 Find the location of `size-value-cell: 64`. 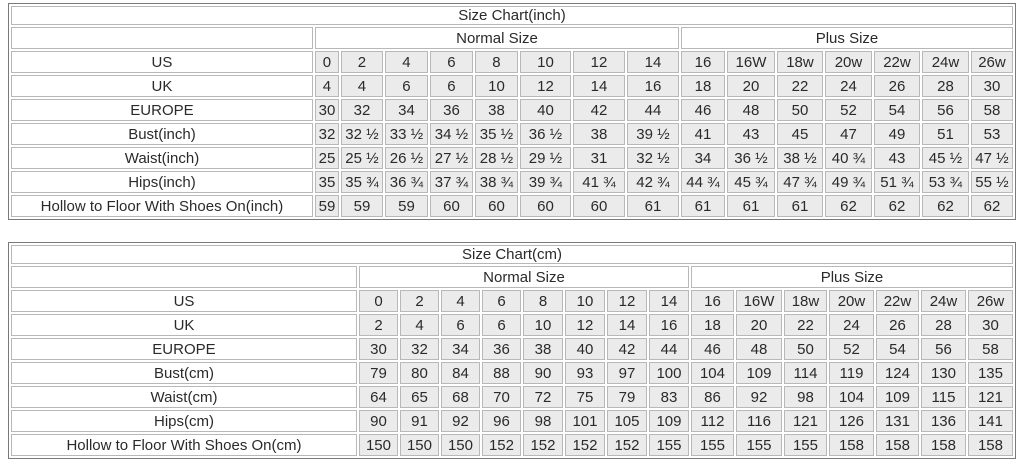

size-value-cell: 64 is located at coordinates (378, 397).